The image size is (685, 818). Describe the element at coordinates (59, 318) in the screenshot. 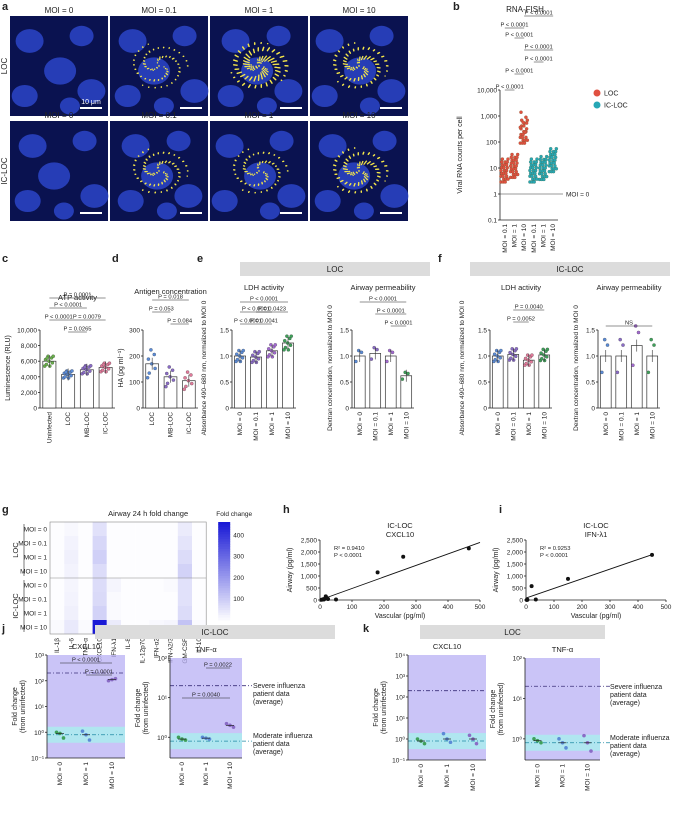

I see `c-pvalue-label: P < 0.0001` at that location.